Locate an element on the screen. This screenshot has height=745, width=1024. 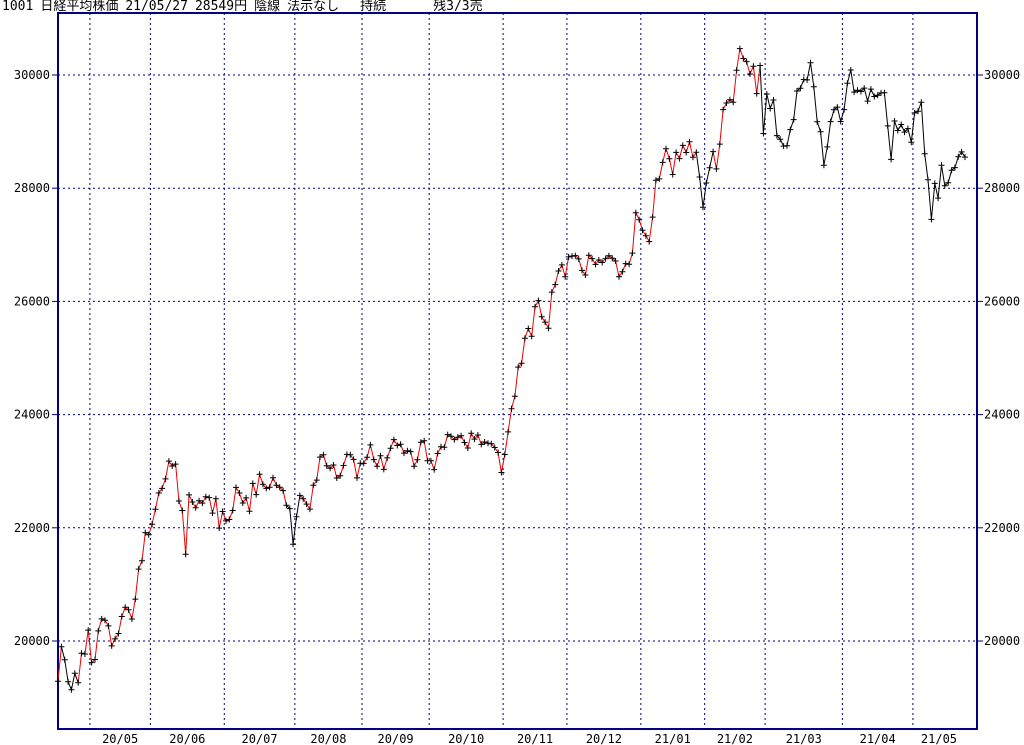
x-axis-label: 21/01 is located at coordinates (673, 738).